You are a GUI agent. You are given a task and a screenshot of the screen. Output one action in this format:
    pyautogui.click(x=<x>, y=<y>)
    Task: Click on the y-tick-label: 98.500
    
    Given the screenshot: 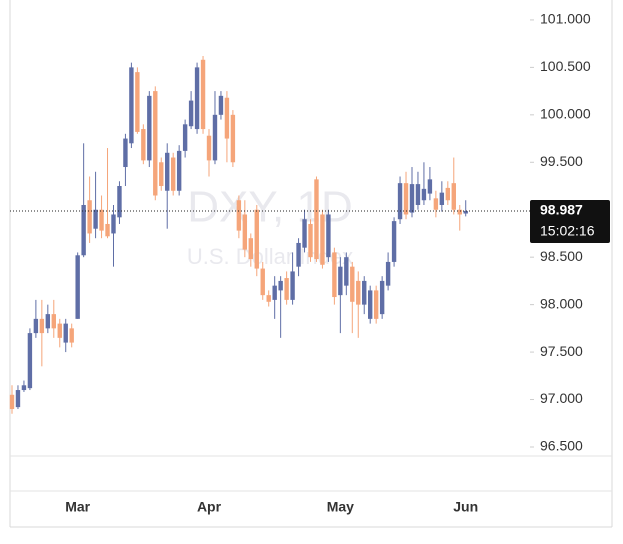 What is the action you would take?
    pyautogui.click(x=561, y=256)
    